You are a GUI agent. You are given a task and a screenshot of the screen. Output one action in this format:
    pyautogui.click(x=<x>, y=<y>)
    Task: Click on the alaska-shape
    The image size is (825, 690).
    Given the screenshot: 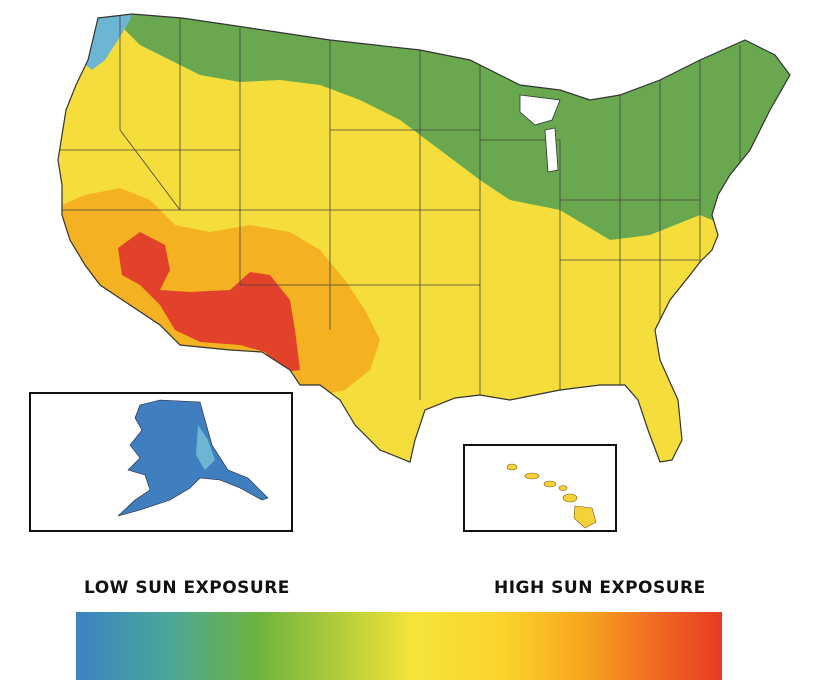 What is the action you would take?
    pyautogui.click(x=193, y=458)
    